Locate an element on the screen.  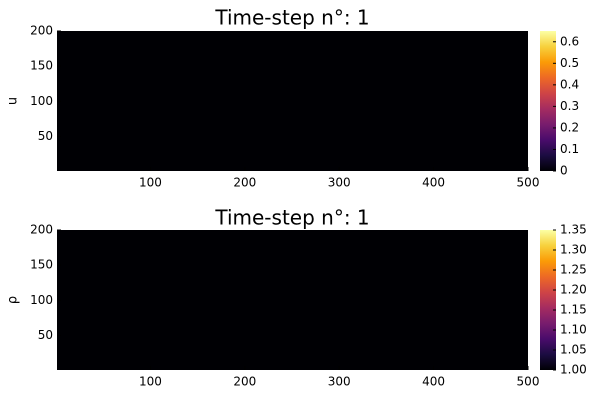
colorbar-tick-label: 0.4 is located at coordinates (569, 84).